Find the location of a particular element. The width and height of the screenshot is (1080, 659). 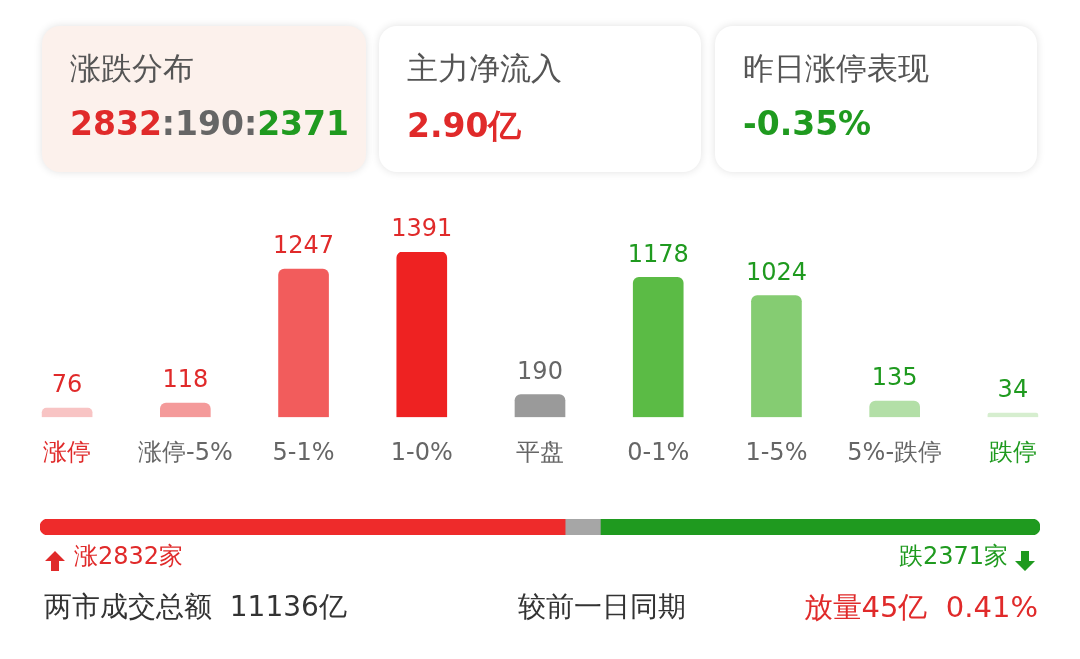

data-label: 190 is located at coordinates (540, 370).